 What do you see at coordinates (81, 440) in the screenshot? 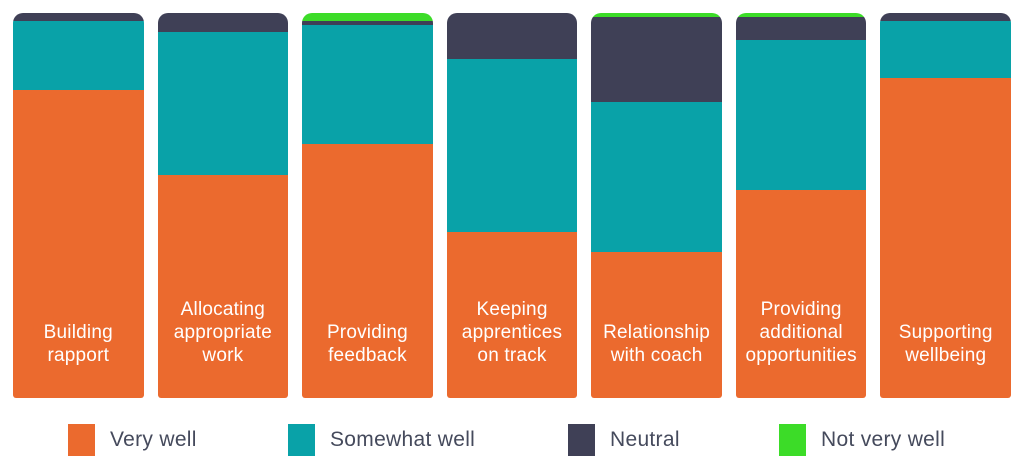
I see `legend-swatch-very-well` at bounding box center [81, 440].